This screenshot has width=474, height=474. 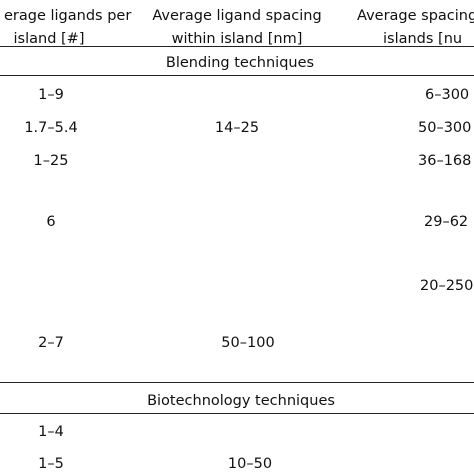 I want to click on section-title-biotech: Biotechnology techniques, so click(x=241, y=401).